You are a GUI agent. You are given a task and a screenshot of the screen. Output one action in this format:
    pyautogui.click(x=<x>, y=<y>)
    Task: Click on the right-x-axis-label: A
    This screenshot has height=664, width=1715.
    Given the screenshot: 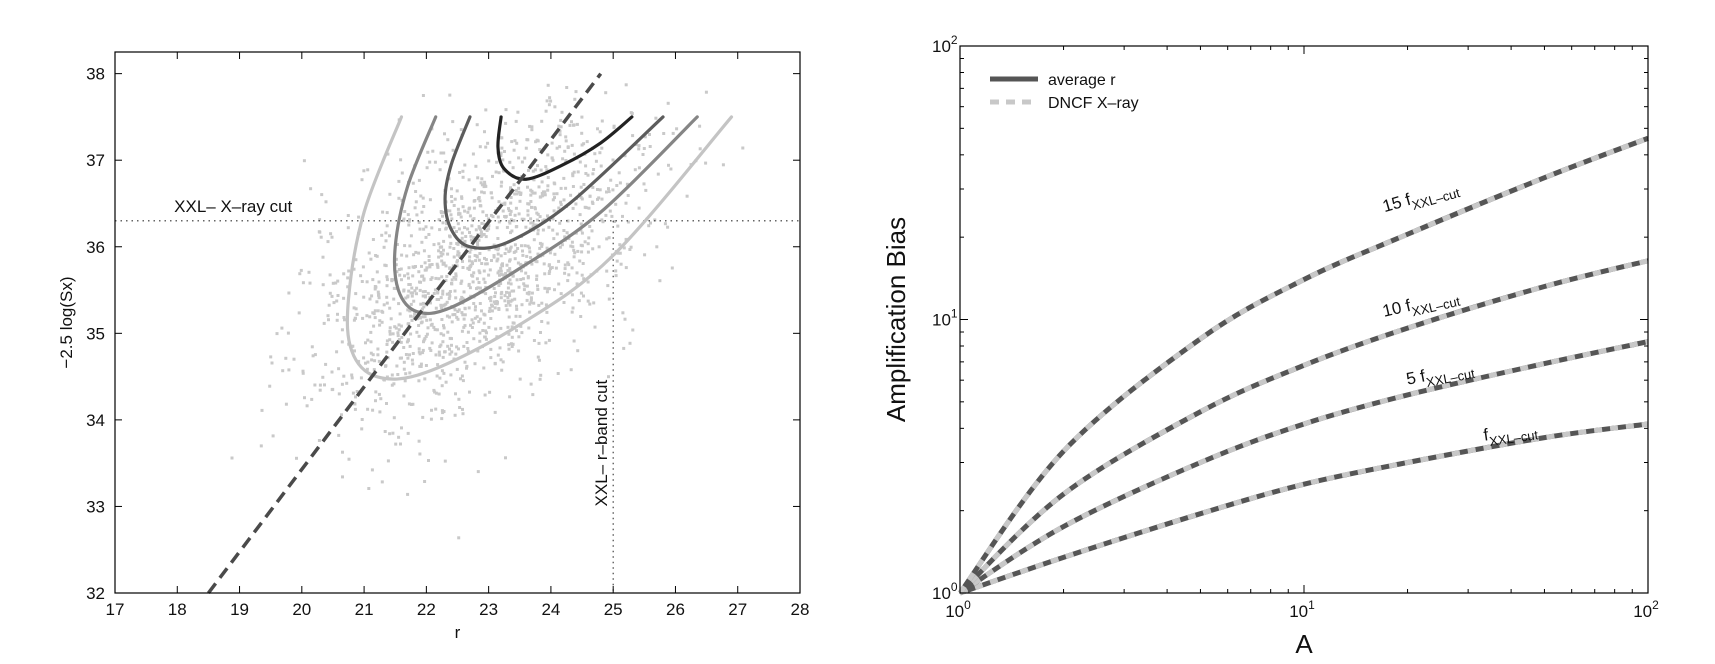 What is the action you would take?
    pyautogui.click(x=1304, y=644)
    